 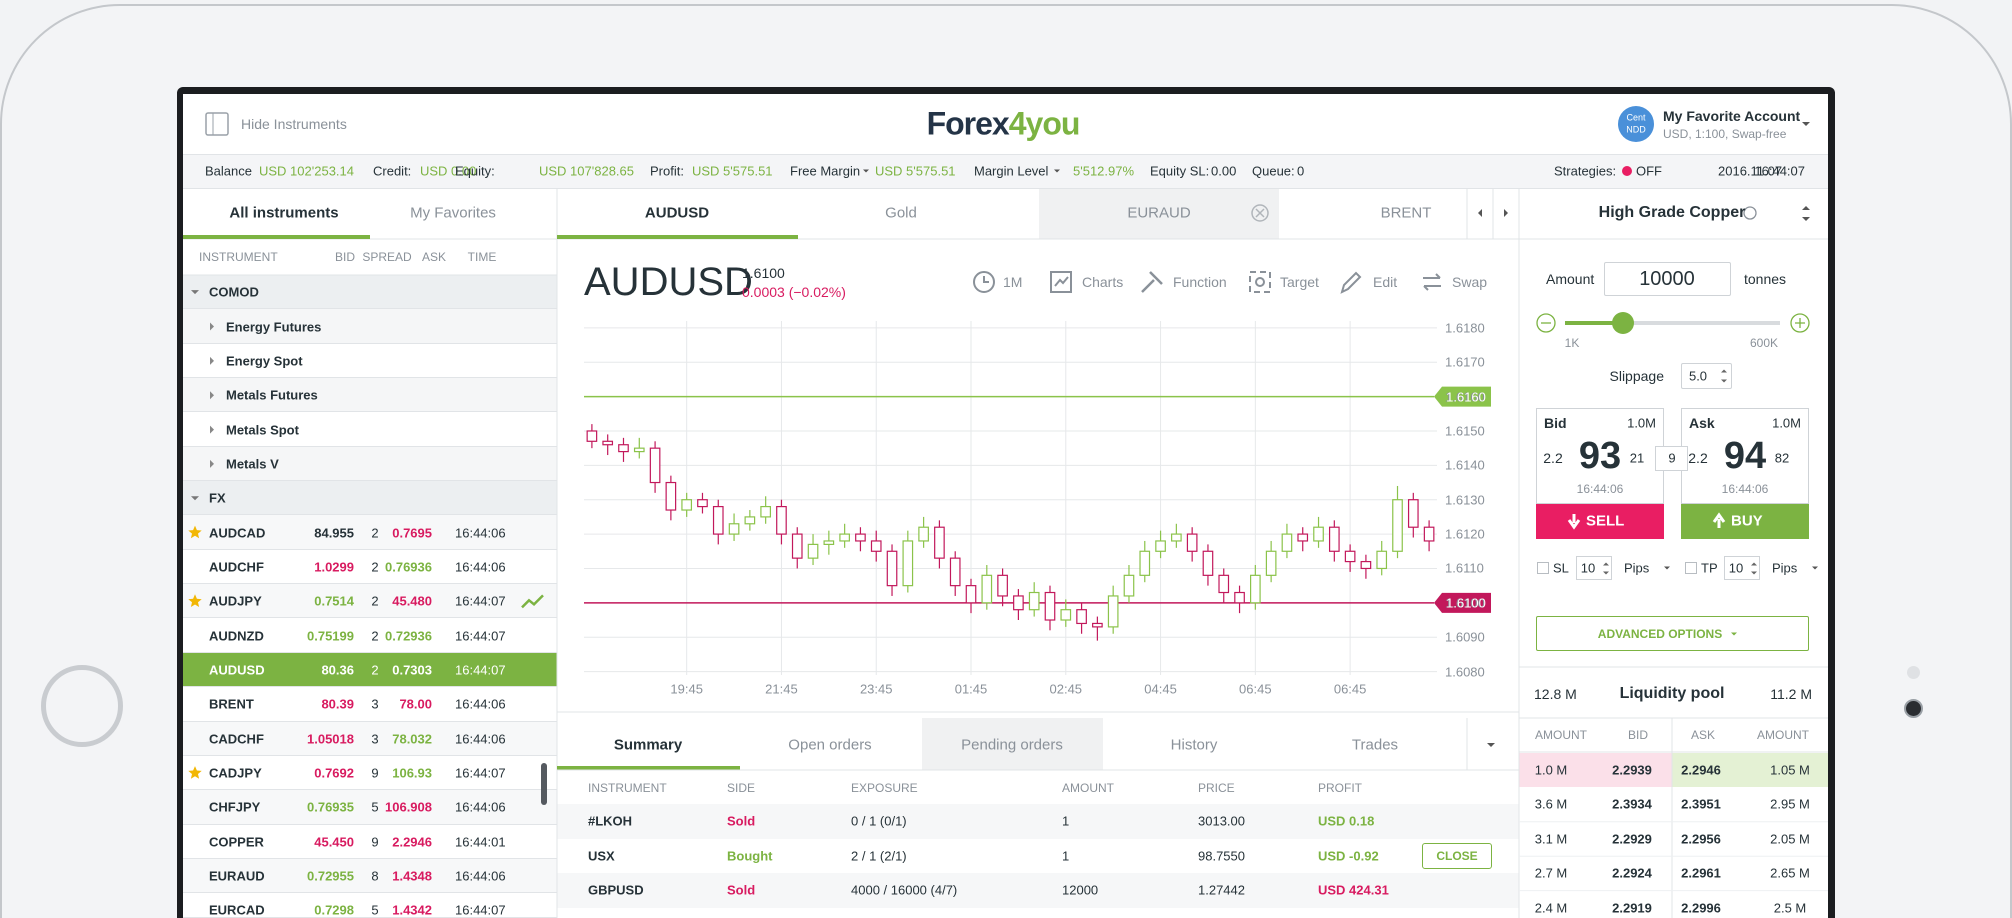 What do you see at coordinates (1375, 745) in the screenshot?
I see `orders-tab: Trades` at bounding box center [1375, 745].